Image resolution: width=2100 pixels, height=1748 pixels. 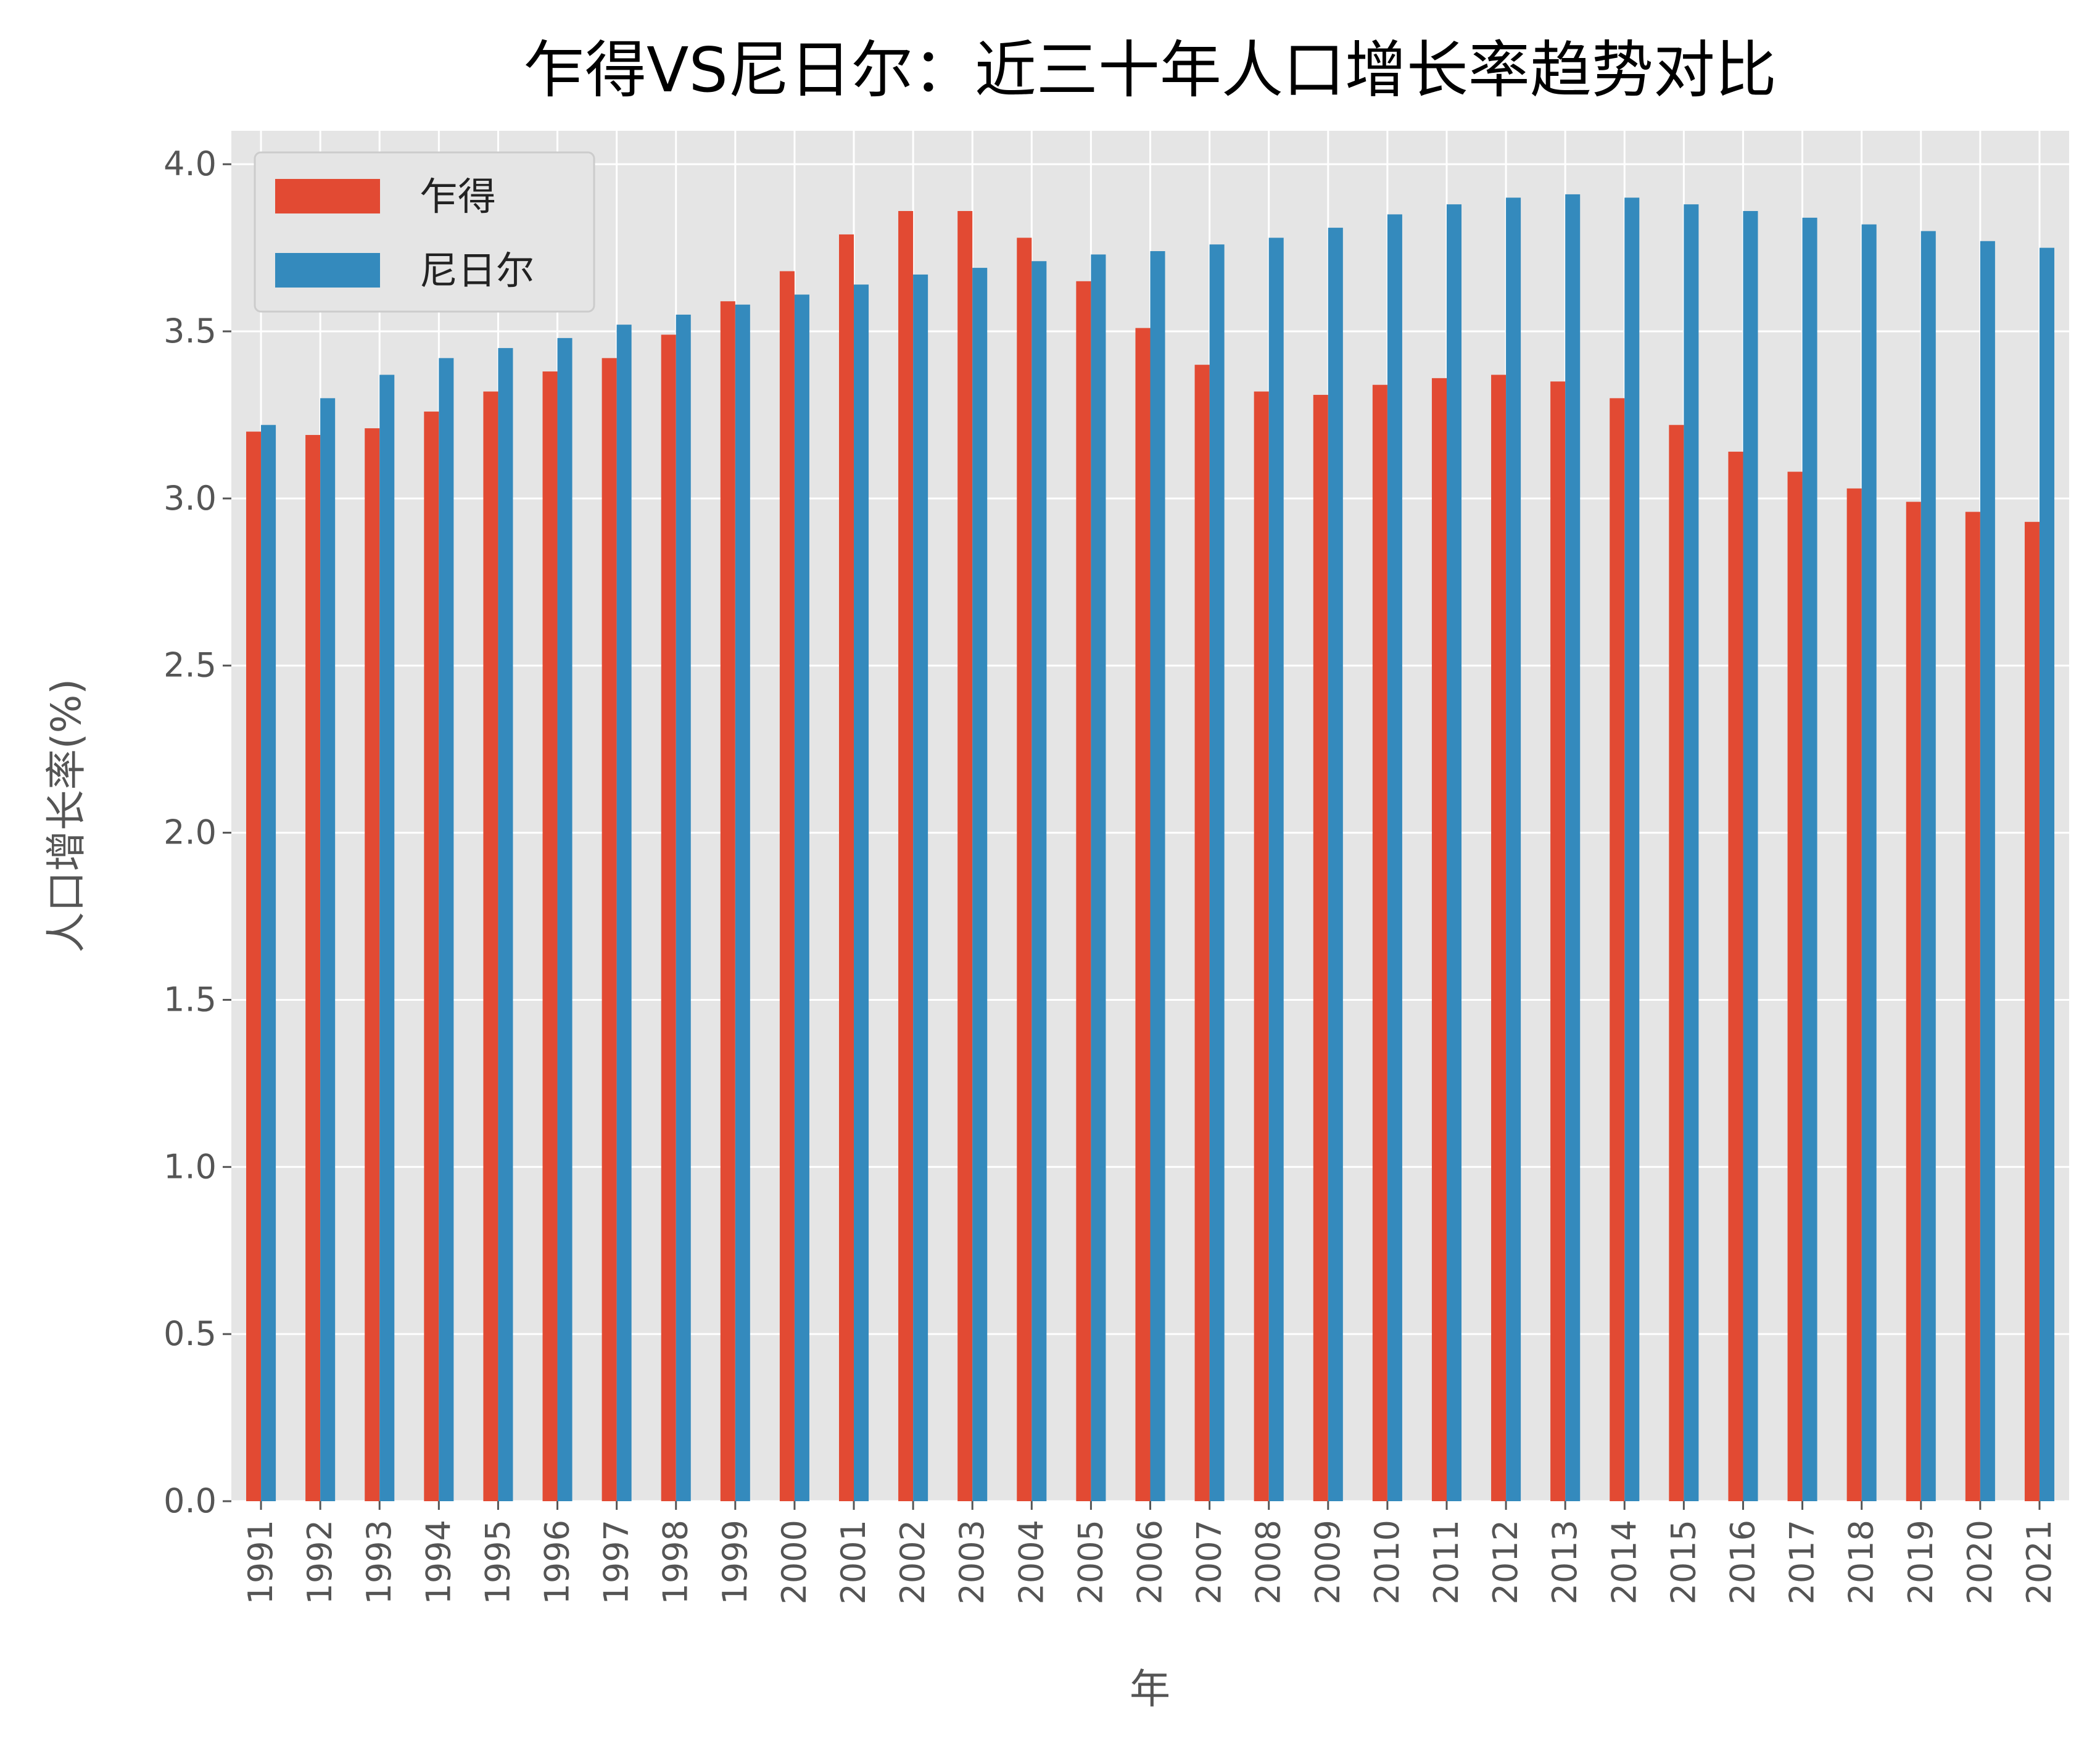 What do you see at coordinates (387, 938) in the screenshot?
I see `bar-niger-1993` at bounding box center [387, 938].